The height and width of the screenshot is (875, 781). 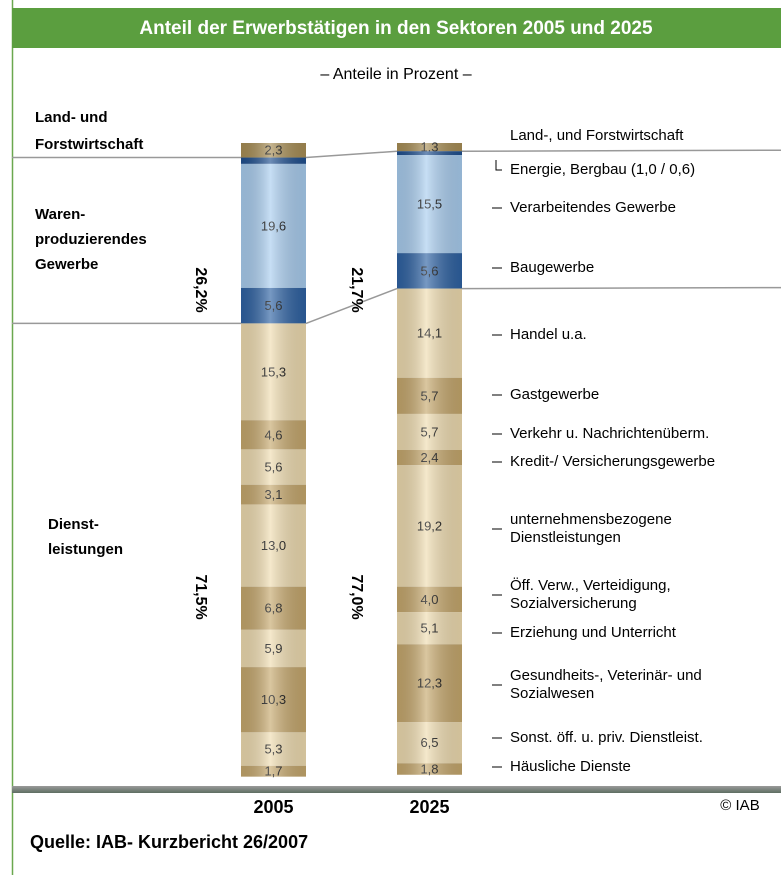 What do you see at coordinates (609, 433) in the screenshot?
I see `category-label: Verkehr u. Nachrichtenüberm.` at bounding box center [609, 433].